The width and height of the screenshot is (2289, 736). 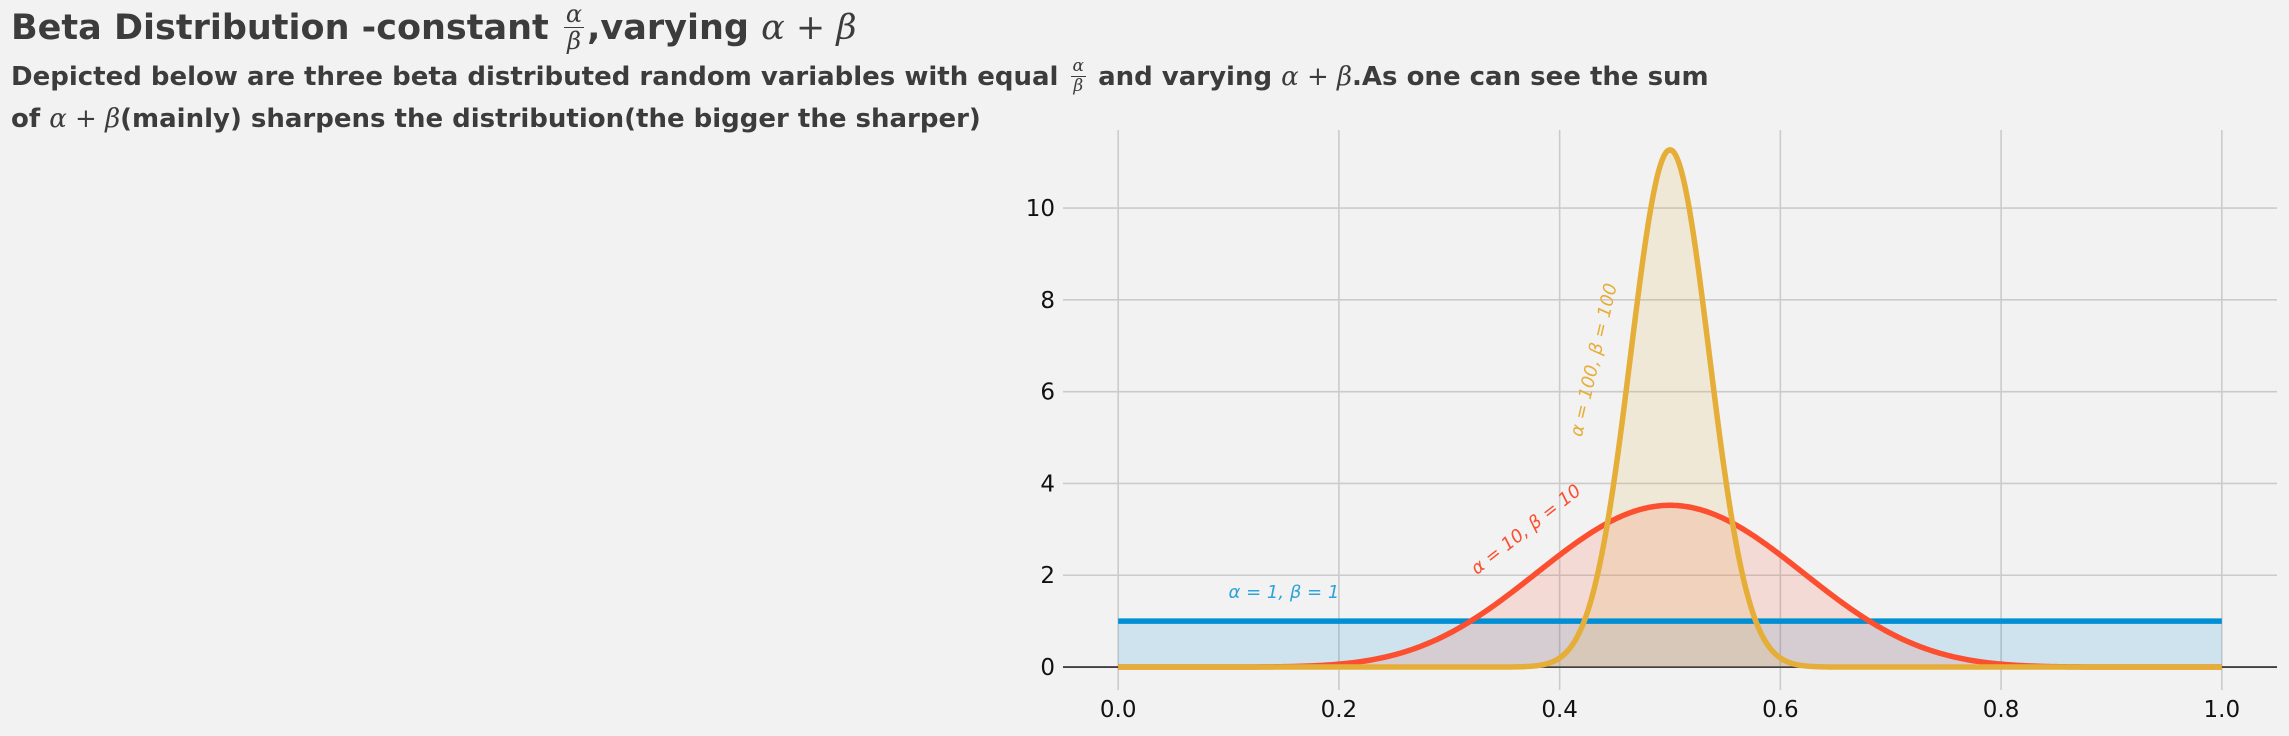 I want to click on subtitle-fraction: α β, so click(x=1078, y=76).